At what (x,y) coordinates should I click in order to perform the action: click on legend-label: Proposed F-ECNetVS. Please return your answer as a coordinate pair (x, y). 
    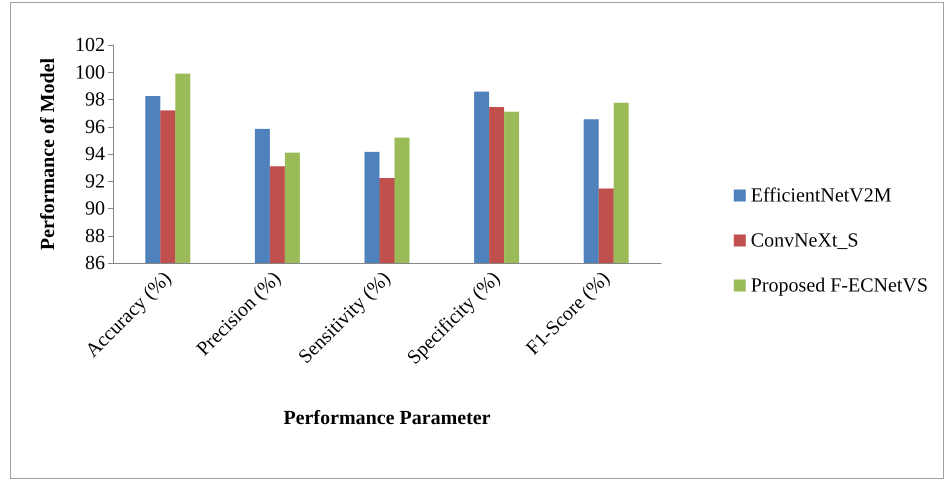
    Looking at the image, I should click on (839, 285).